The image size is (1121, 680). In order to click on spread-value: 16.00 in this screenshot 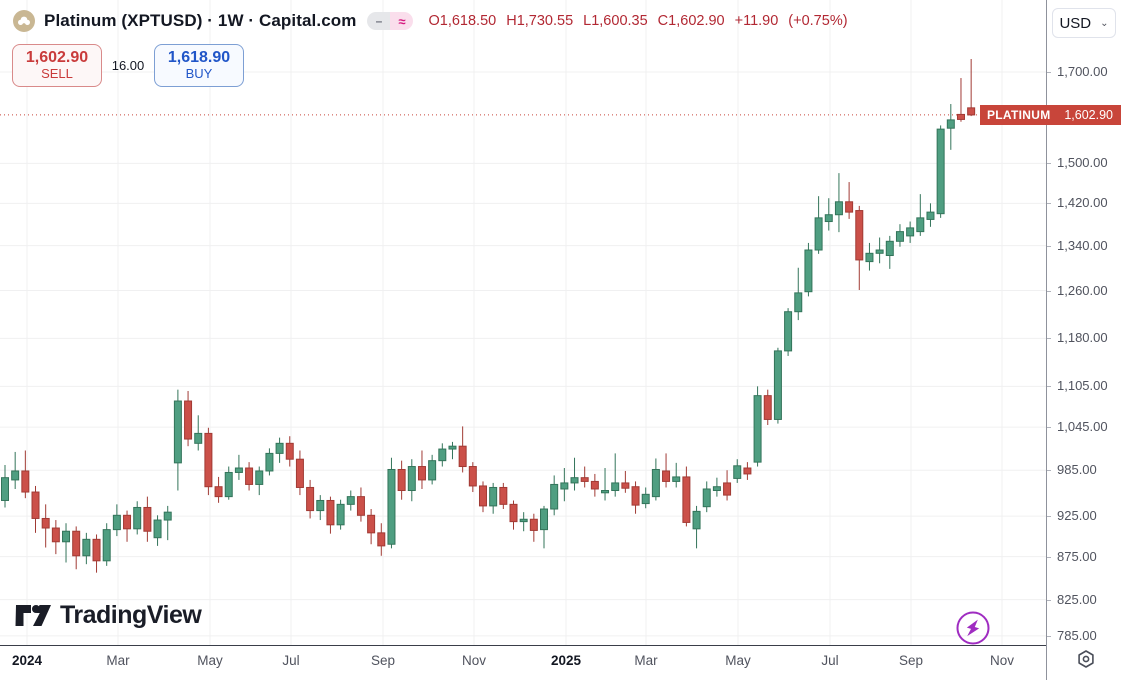, I will do `click(128, 65)`.